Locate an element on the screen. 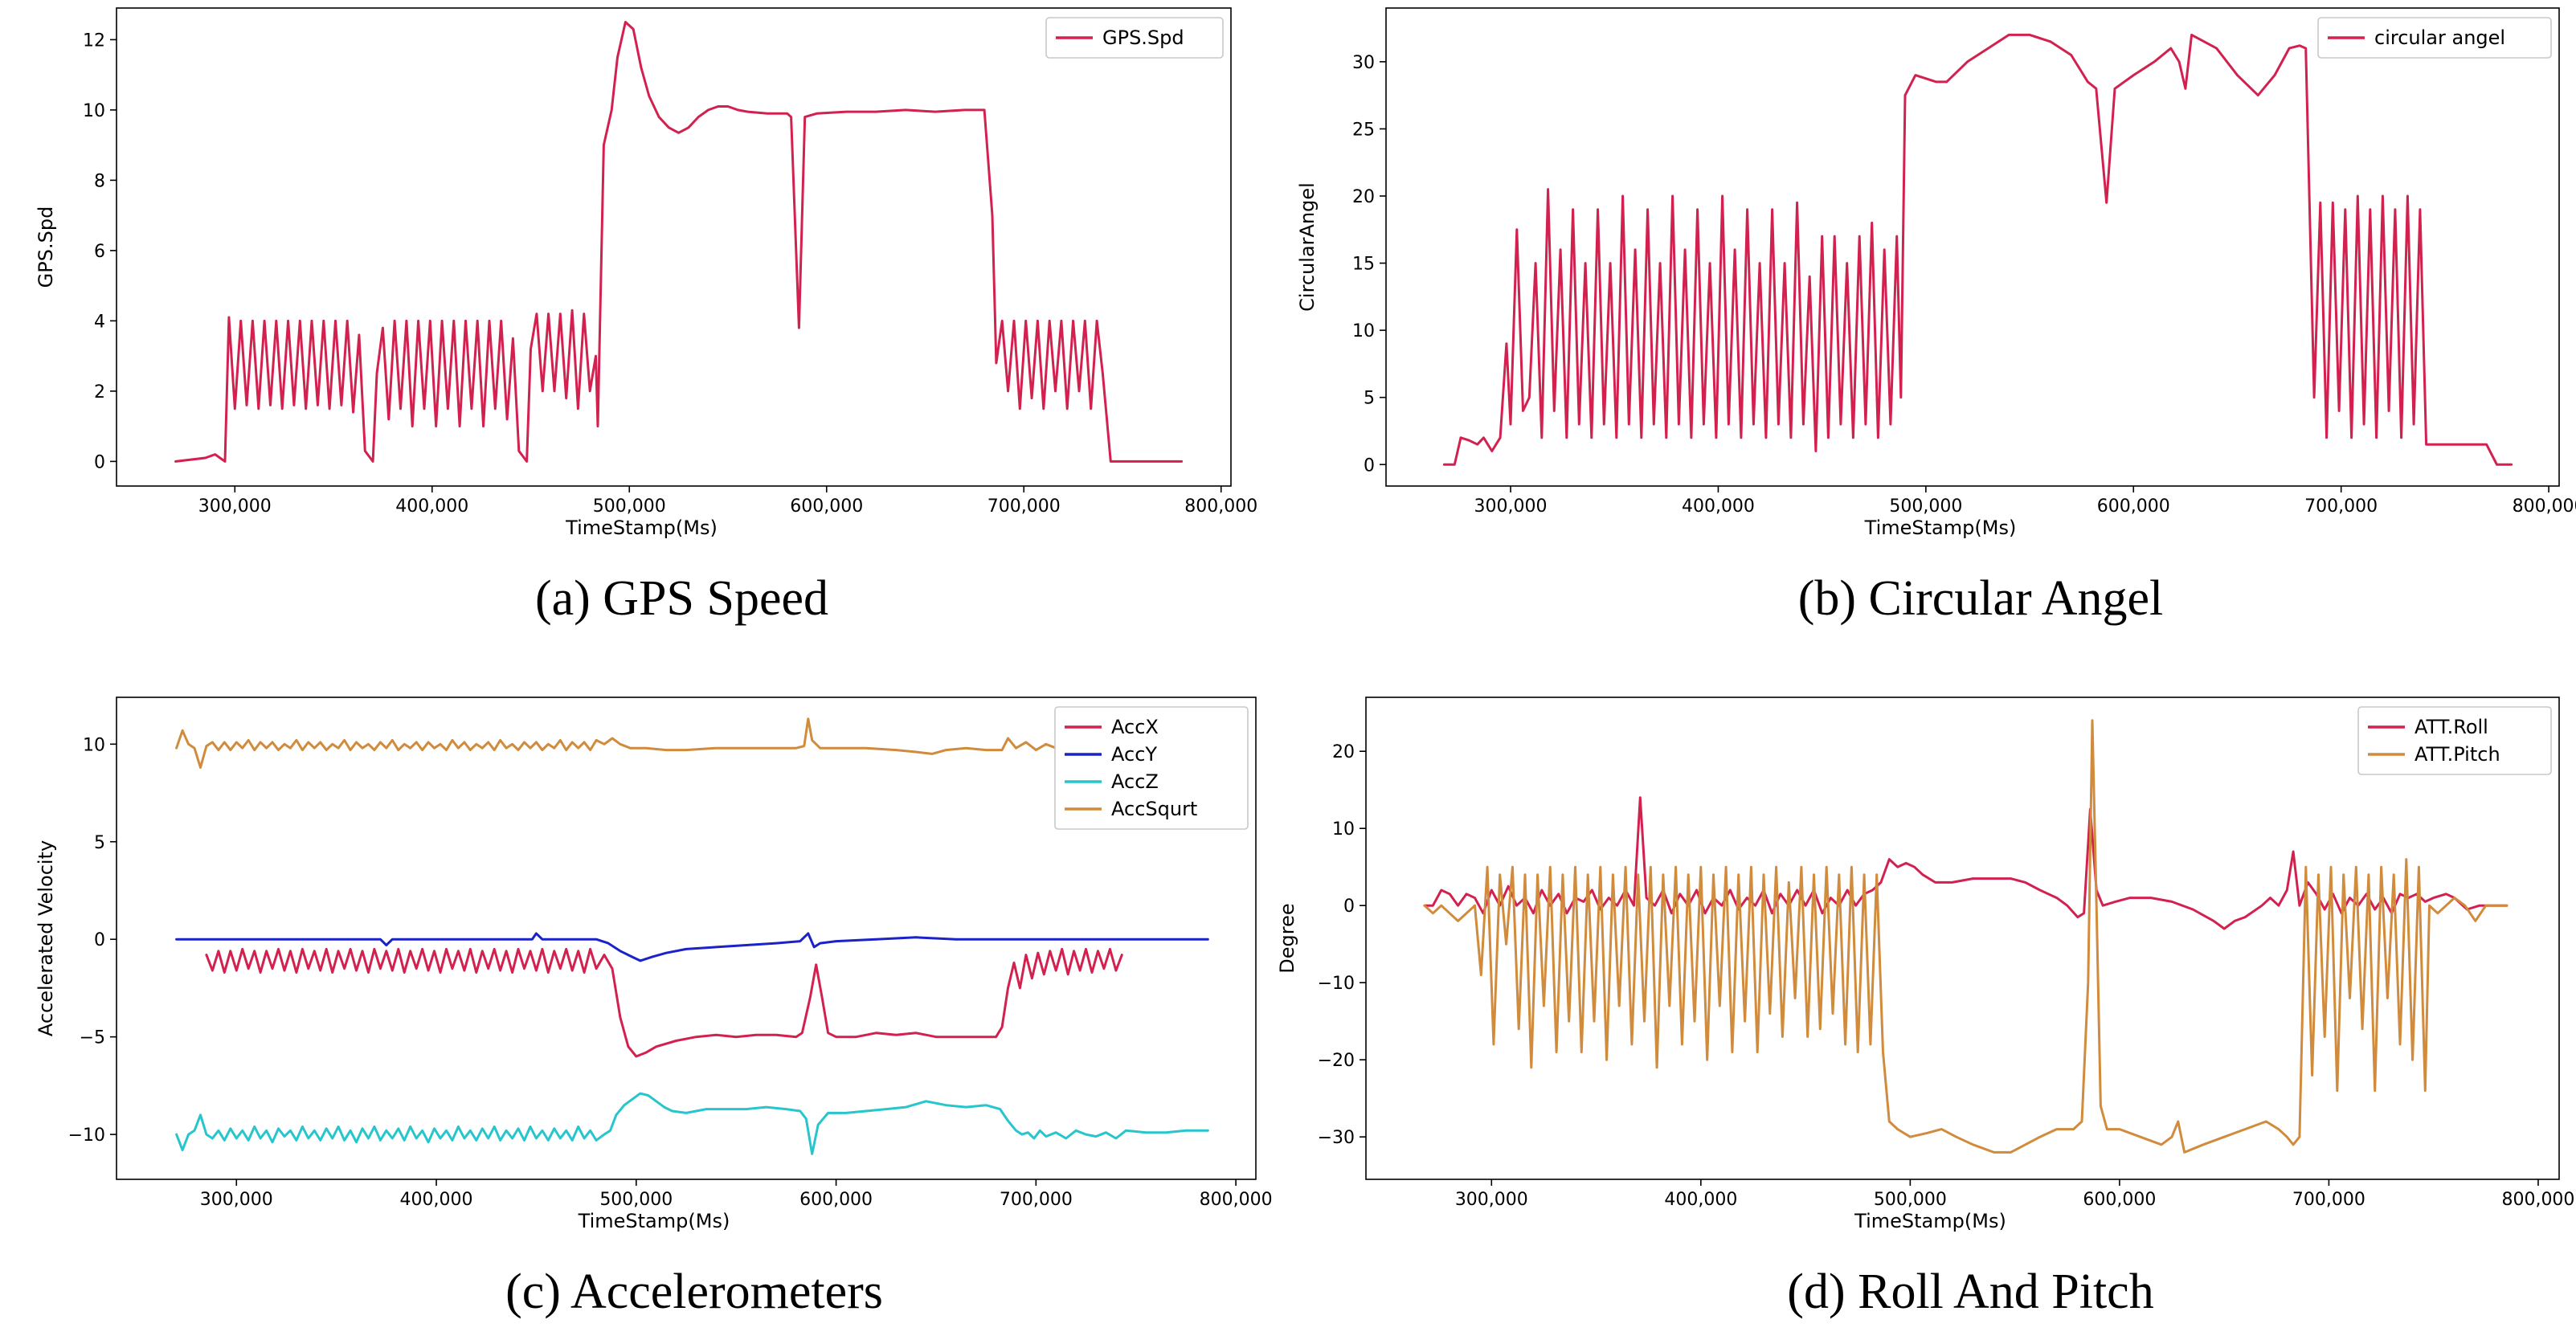 The image size is (2576, 1340). y-tick-label: 12 is located at coordinates (94, 41).